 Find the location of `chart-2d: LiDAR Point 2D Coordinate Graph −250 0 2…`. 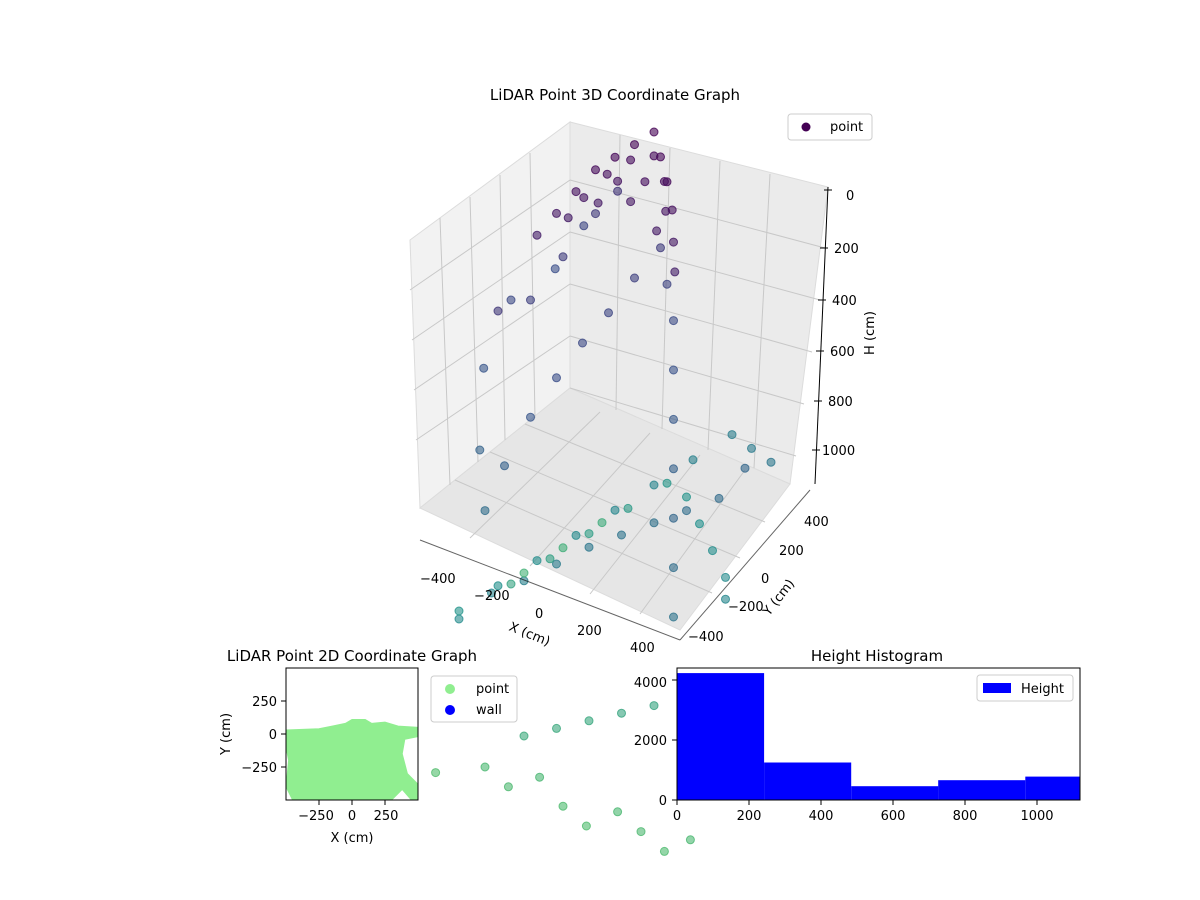

chart-2d: LiDAR Point 2D Coordinate Graph −250 0 2… is located at coordinates (368, 746).